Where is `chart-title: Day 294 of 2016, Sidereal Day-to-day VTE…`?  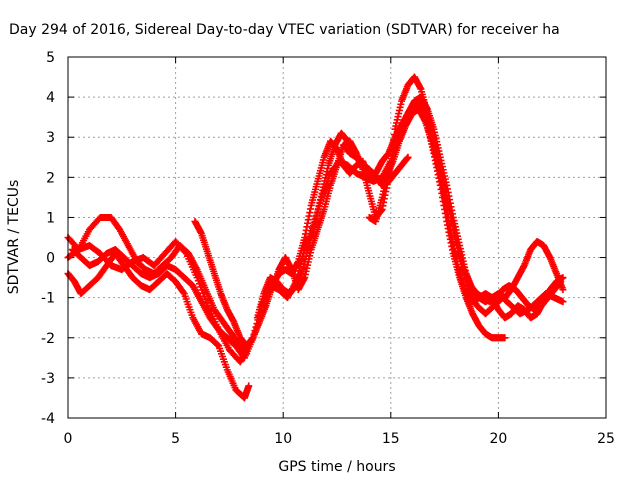 chart-title: Day 294 of 2016, Sidereal Day-to-day VTE… is located at coordinates (284, 30).